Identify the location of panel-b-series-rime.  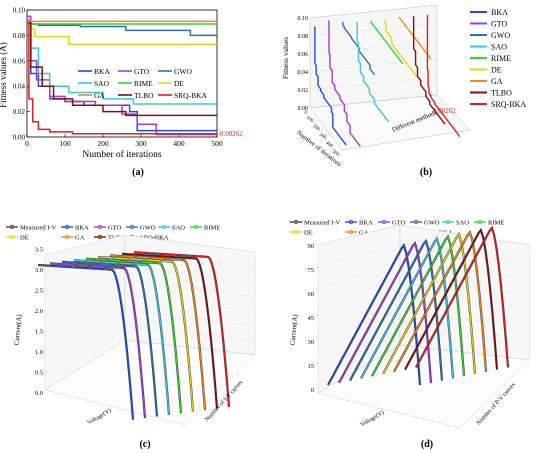
(387, 42).